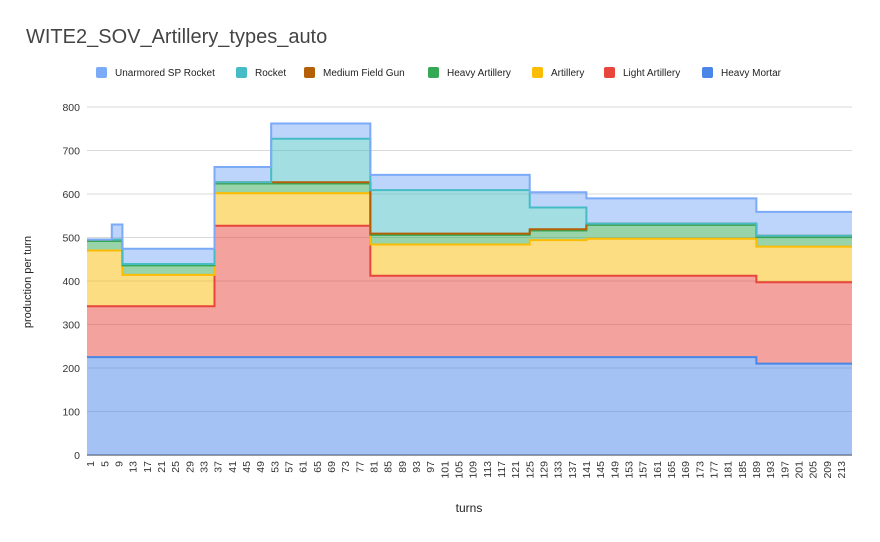 Image resolution: width=880 pixels, height=542 pixels. I want to click on x-tick-label: 137, so click(573, 470).